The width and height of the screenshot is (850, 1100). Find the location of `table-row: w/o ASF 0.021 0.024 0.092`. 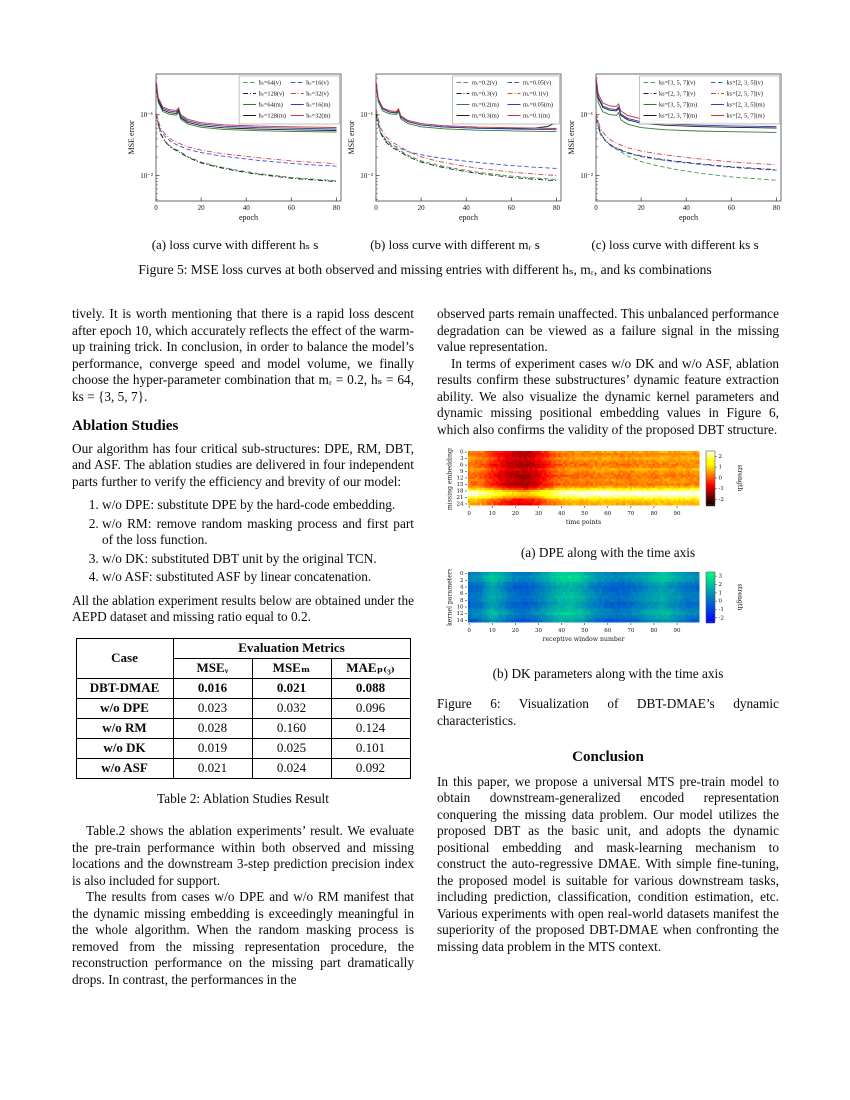

table-row: w/o ASF 0.021 0.024 0.092 is located at coordinates (243, 768).